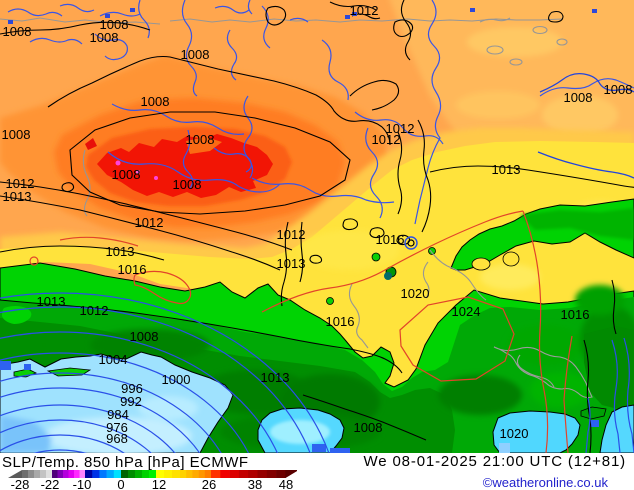  What do you see at coordinates (495, 461) in the screenshot?
I see `svg-text:We 08-01-2025 21:00 UTC (12+81: We 08-01-2025 21:00 UTC (12+81)` at bounding box center [495, 461].